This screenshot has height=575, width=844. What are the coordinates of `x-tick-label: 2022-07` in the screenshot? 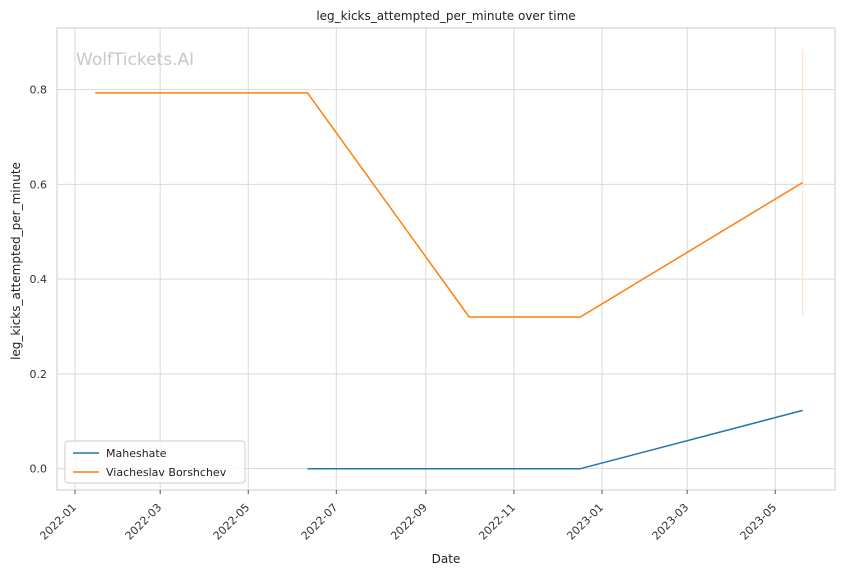 It's located at (320, 522).